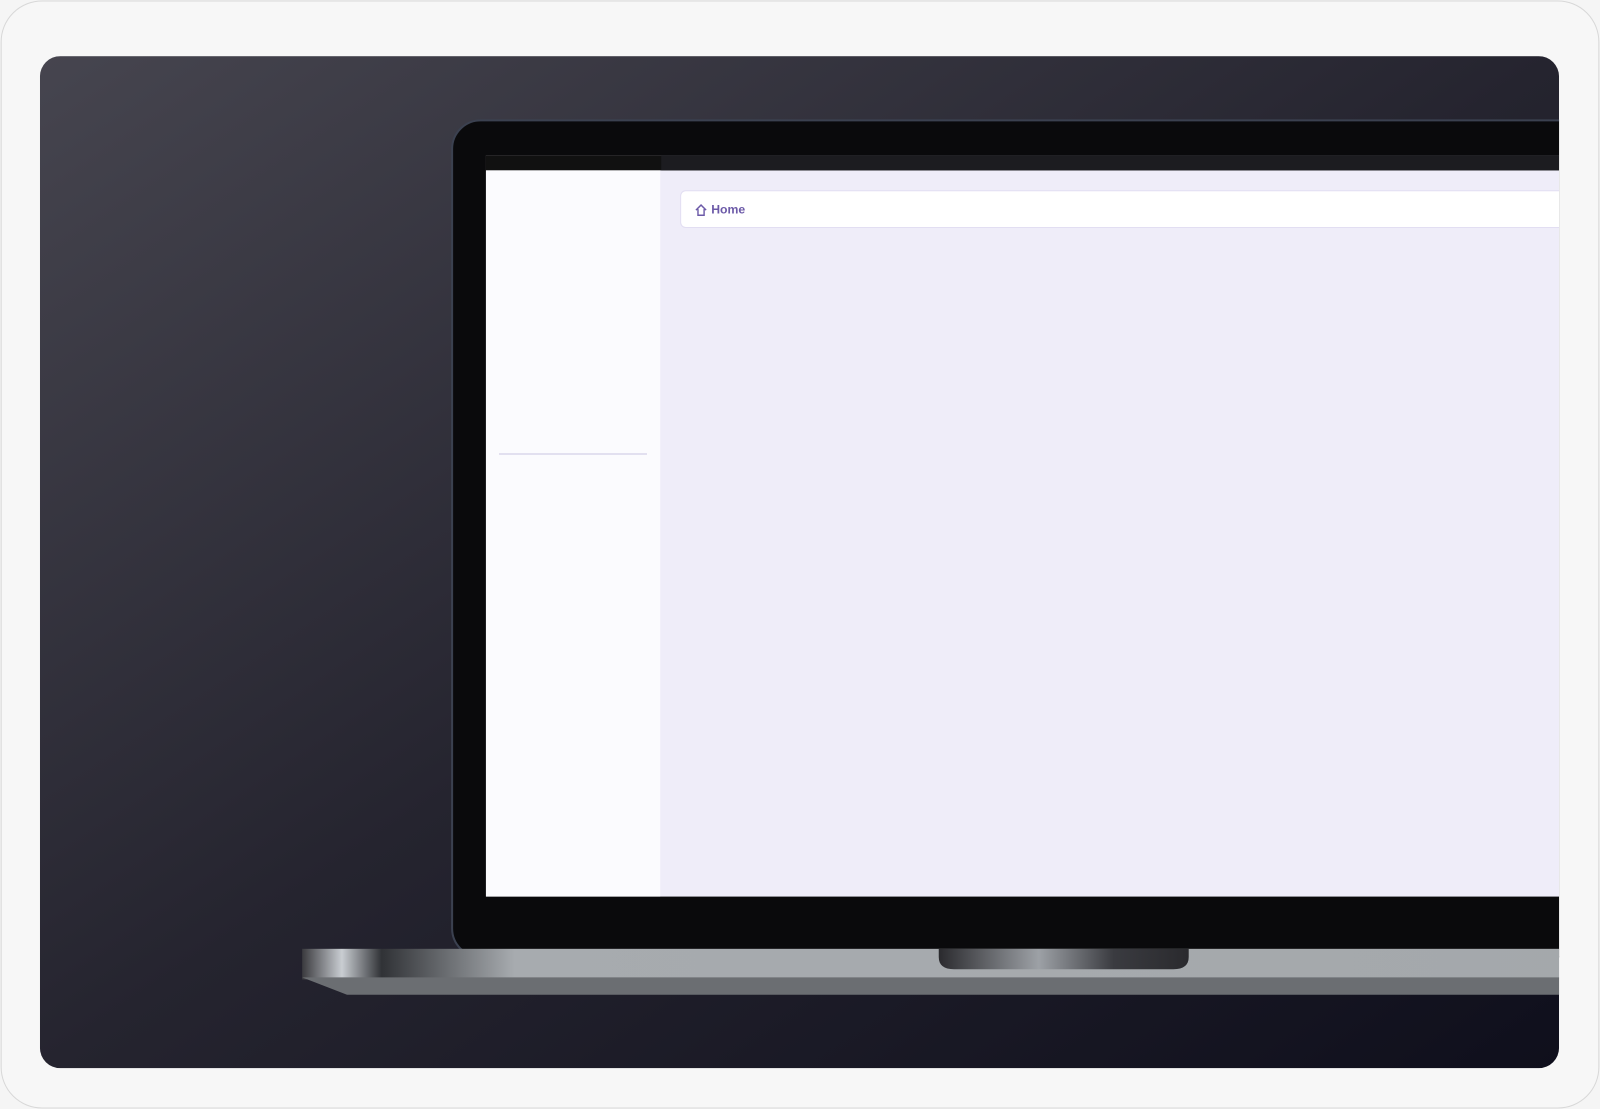  What do you see at coordinates (1063, 959) in the screenshot?
I see `laptop-notch` at bounding box center [1063, 959].